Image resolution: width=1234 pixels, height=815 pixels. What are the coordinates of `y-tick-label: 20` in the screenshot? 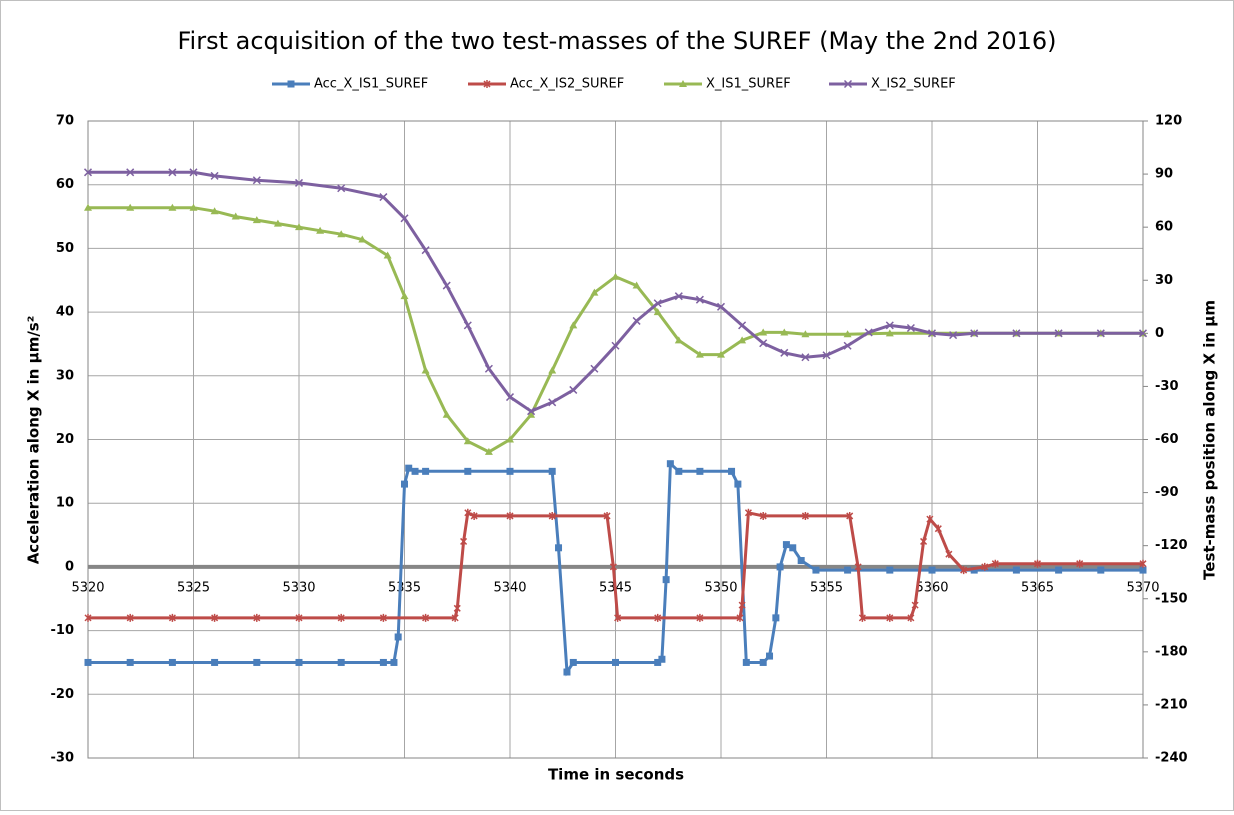 It's located at (65, 439).